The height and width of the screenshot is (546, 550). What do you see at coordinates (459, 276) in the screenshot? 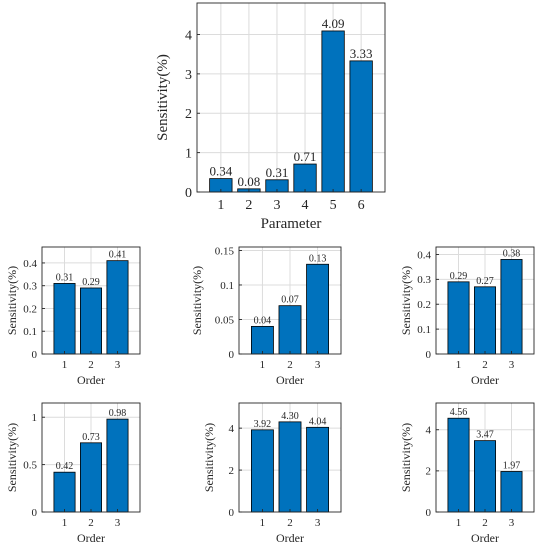
I see `data-label-1: 0.29` at bounding box center [459, 276].